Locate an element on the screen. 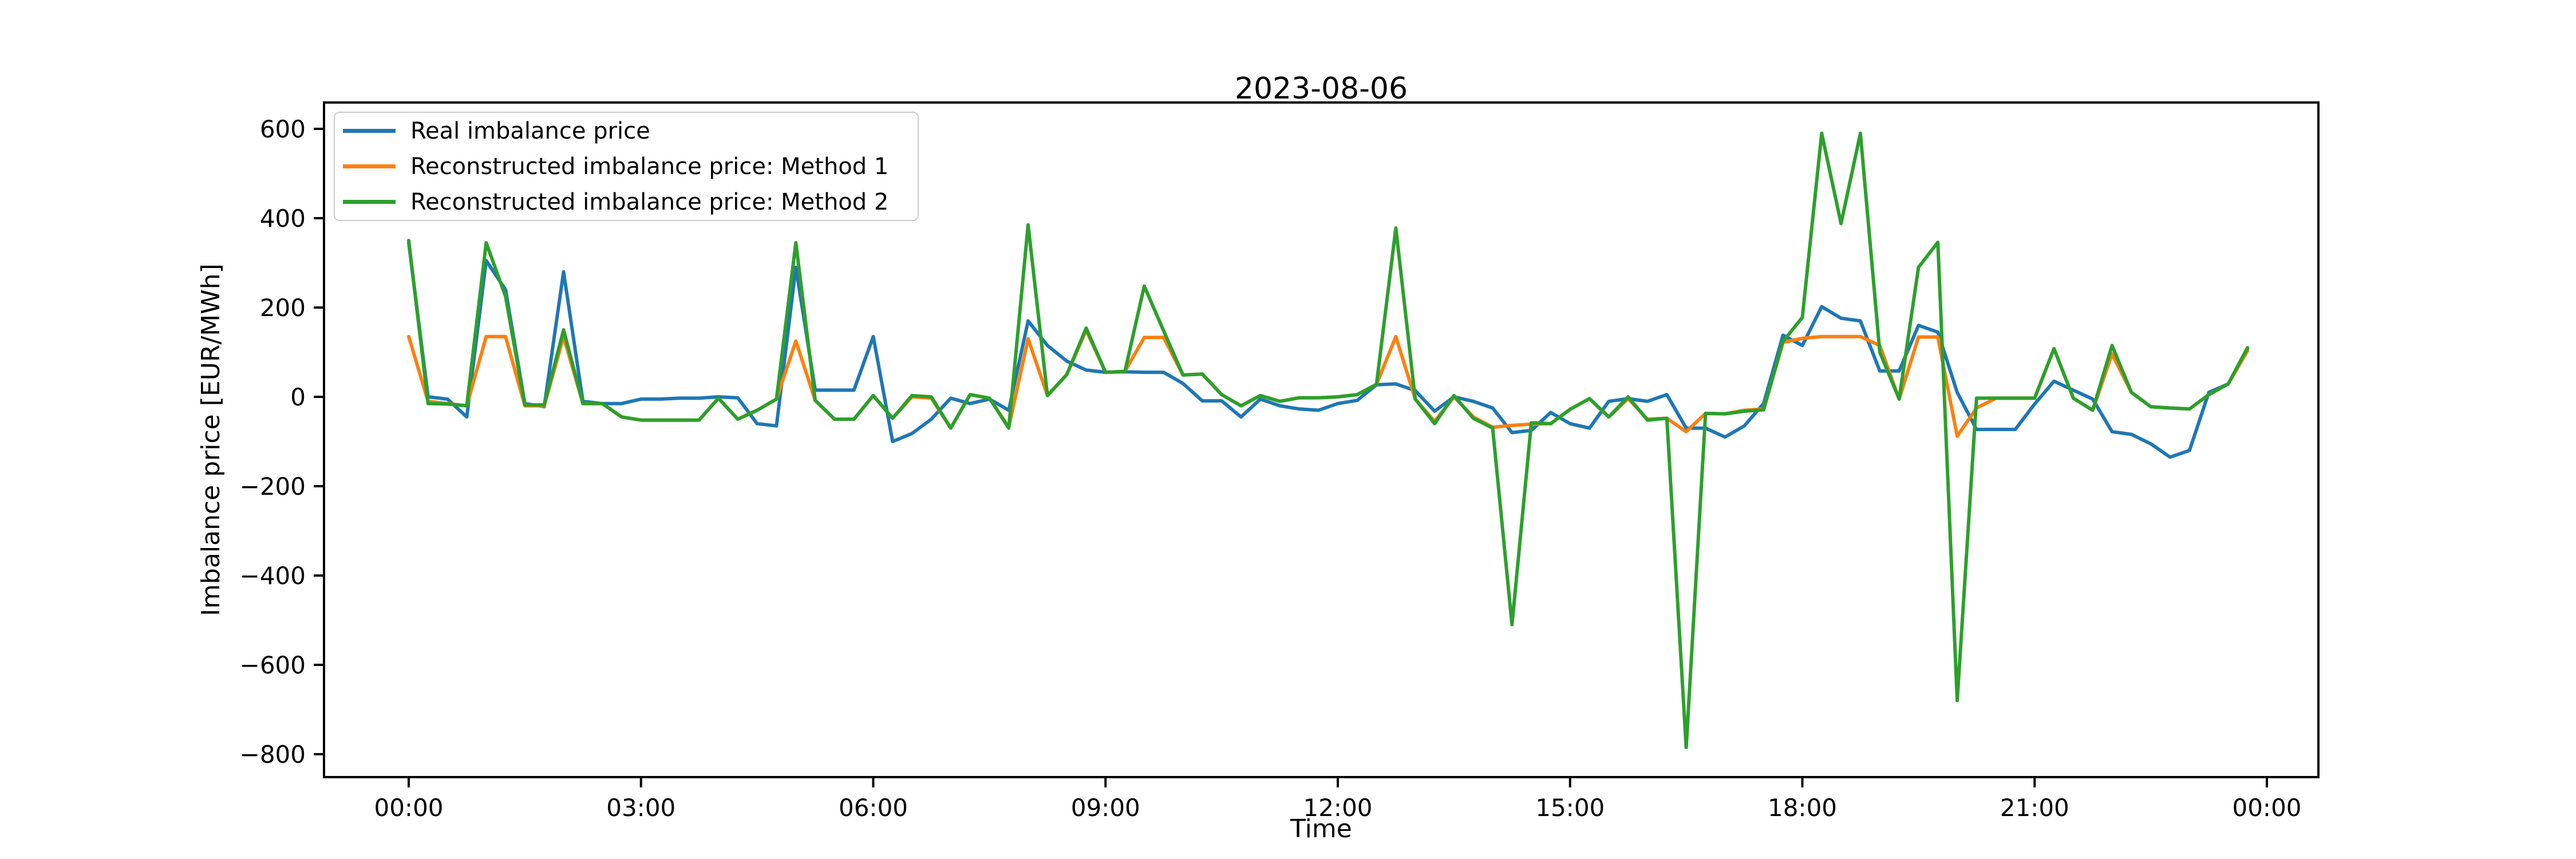  x-tick-label: 21:00 is located at coordinates (2034, 808).